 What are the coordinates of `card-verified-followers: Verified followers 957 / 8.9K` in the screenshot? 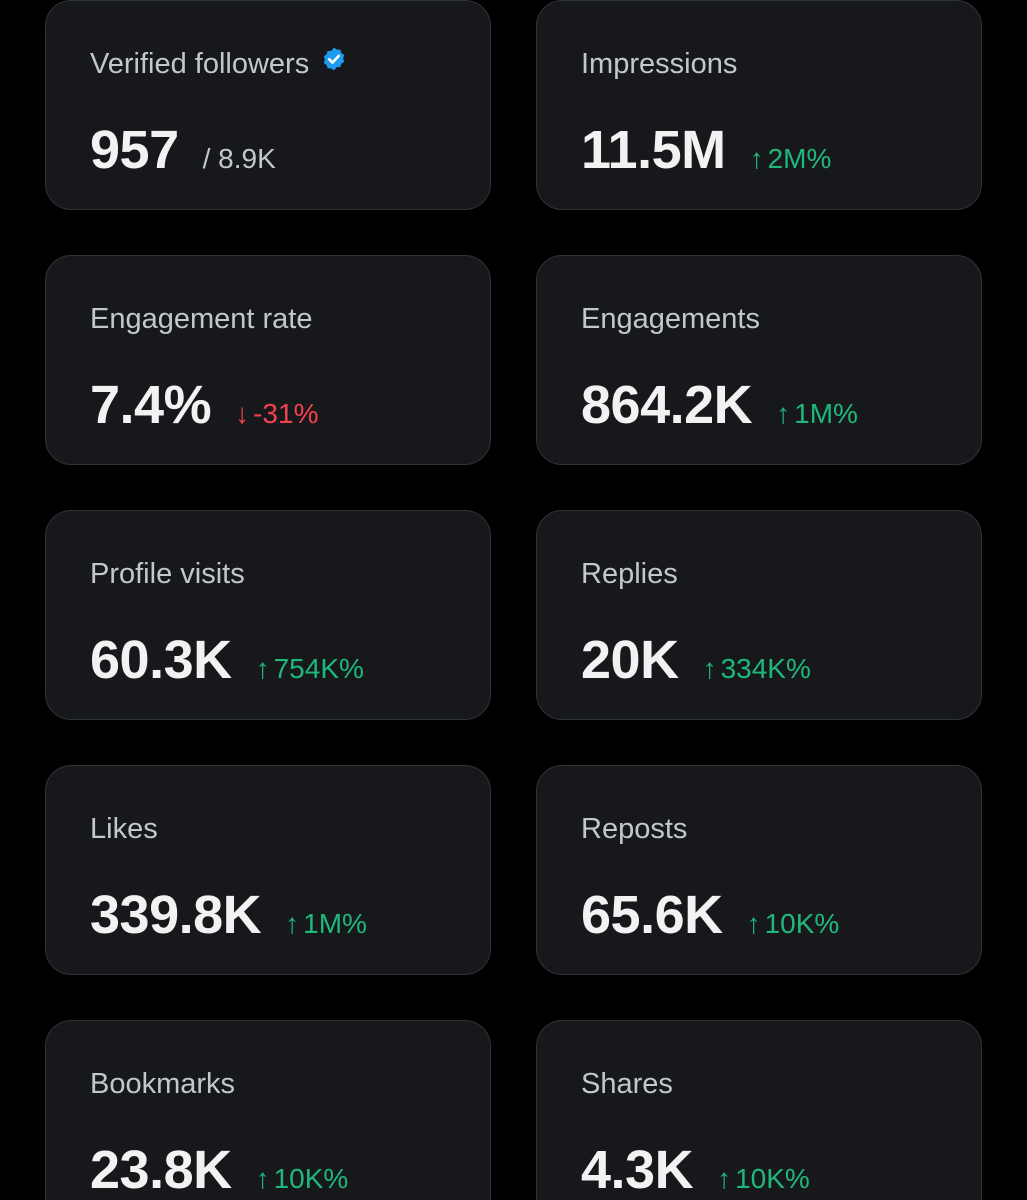 It's located at (268, 105).